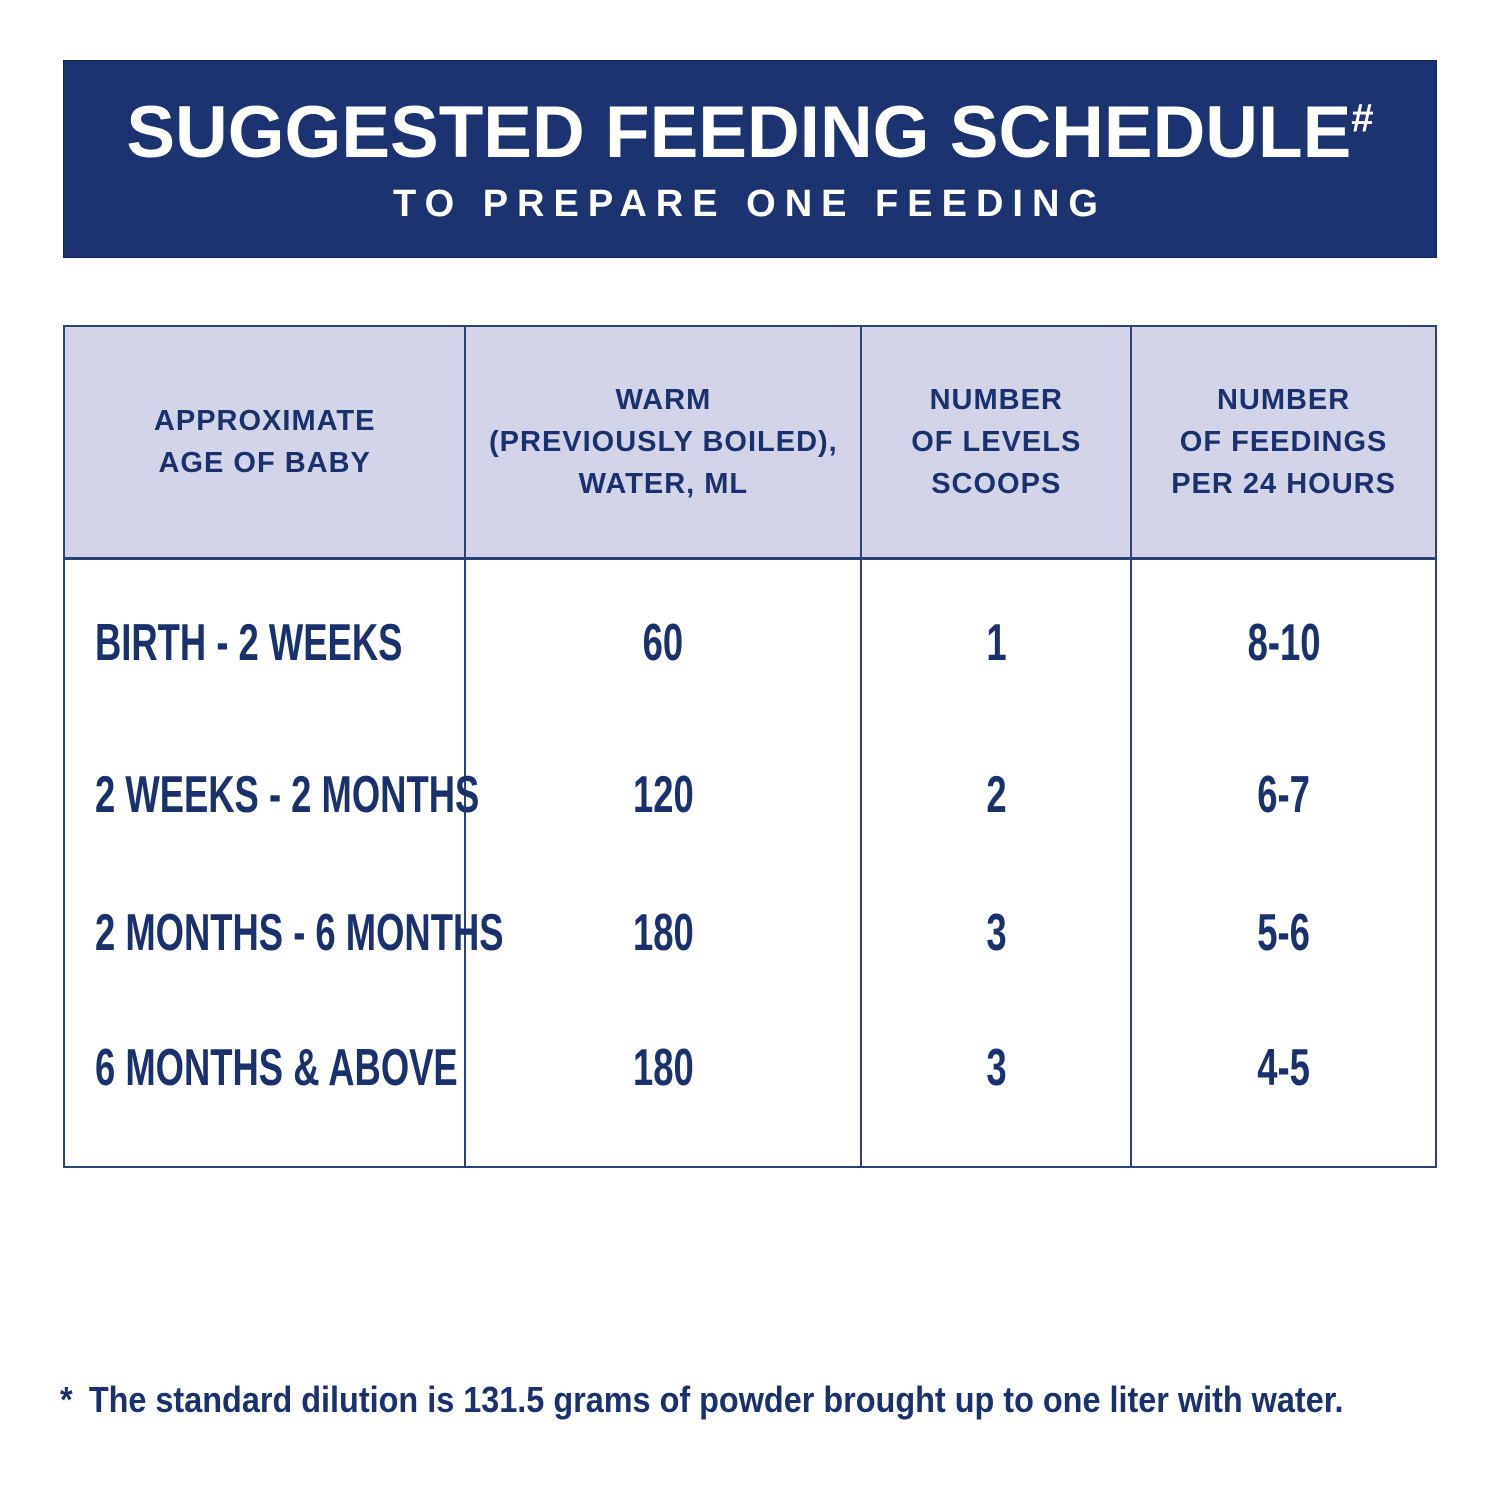 Image resolution: width=1500 pixels, height=1500 pixels. I want to click on page-title: SUGGESTED FEEDING SCHEDULE#, so click(749, 132).